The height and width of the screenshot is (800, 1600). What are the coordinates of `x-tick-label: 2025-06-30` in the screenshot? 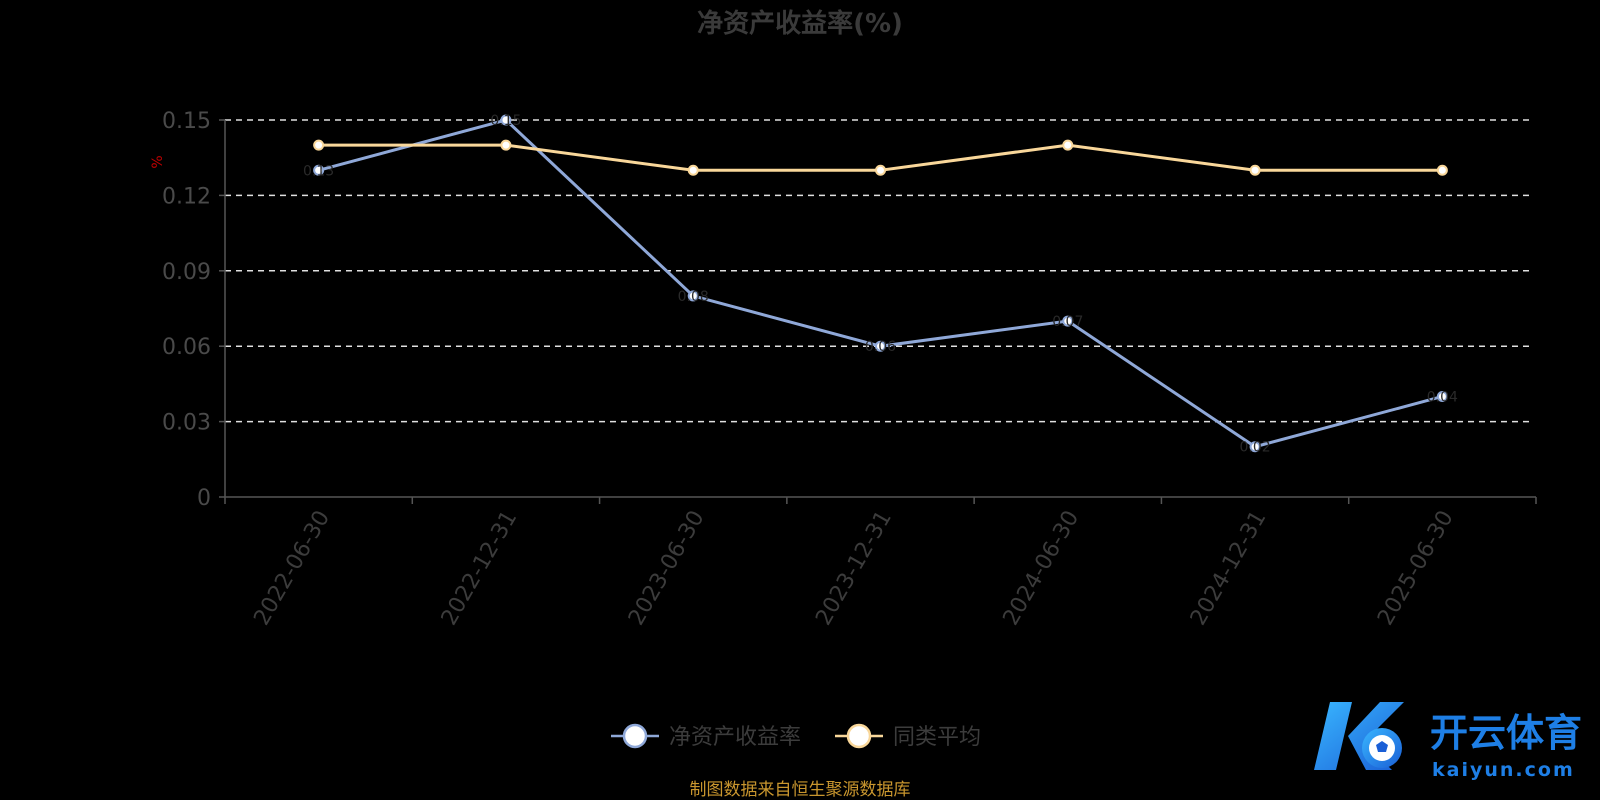 It's located at (1416, 568).